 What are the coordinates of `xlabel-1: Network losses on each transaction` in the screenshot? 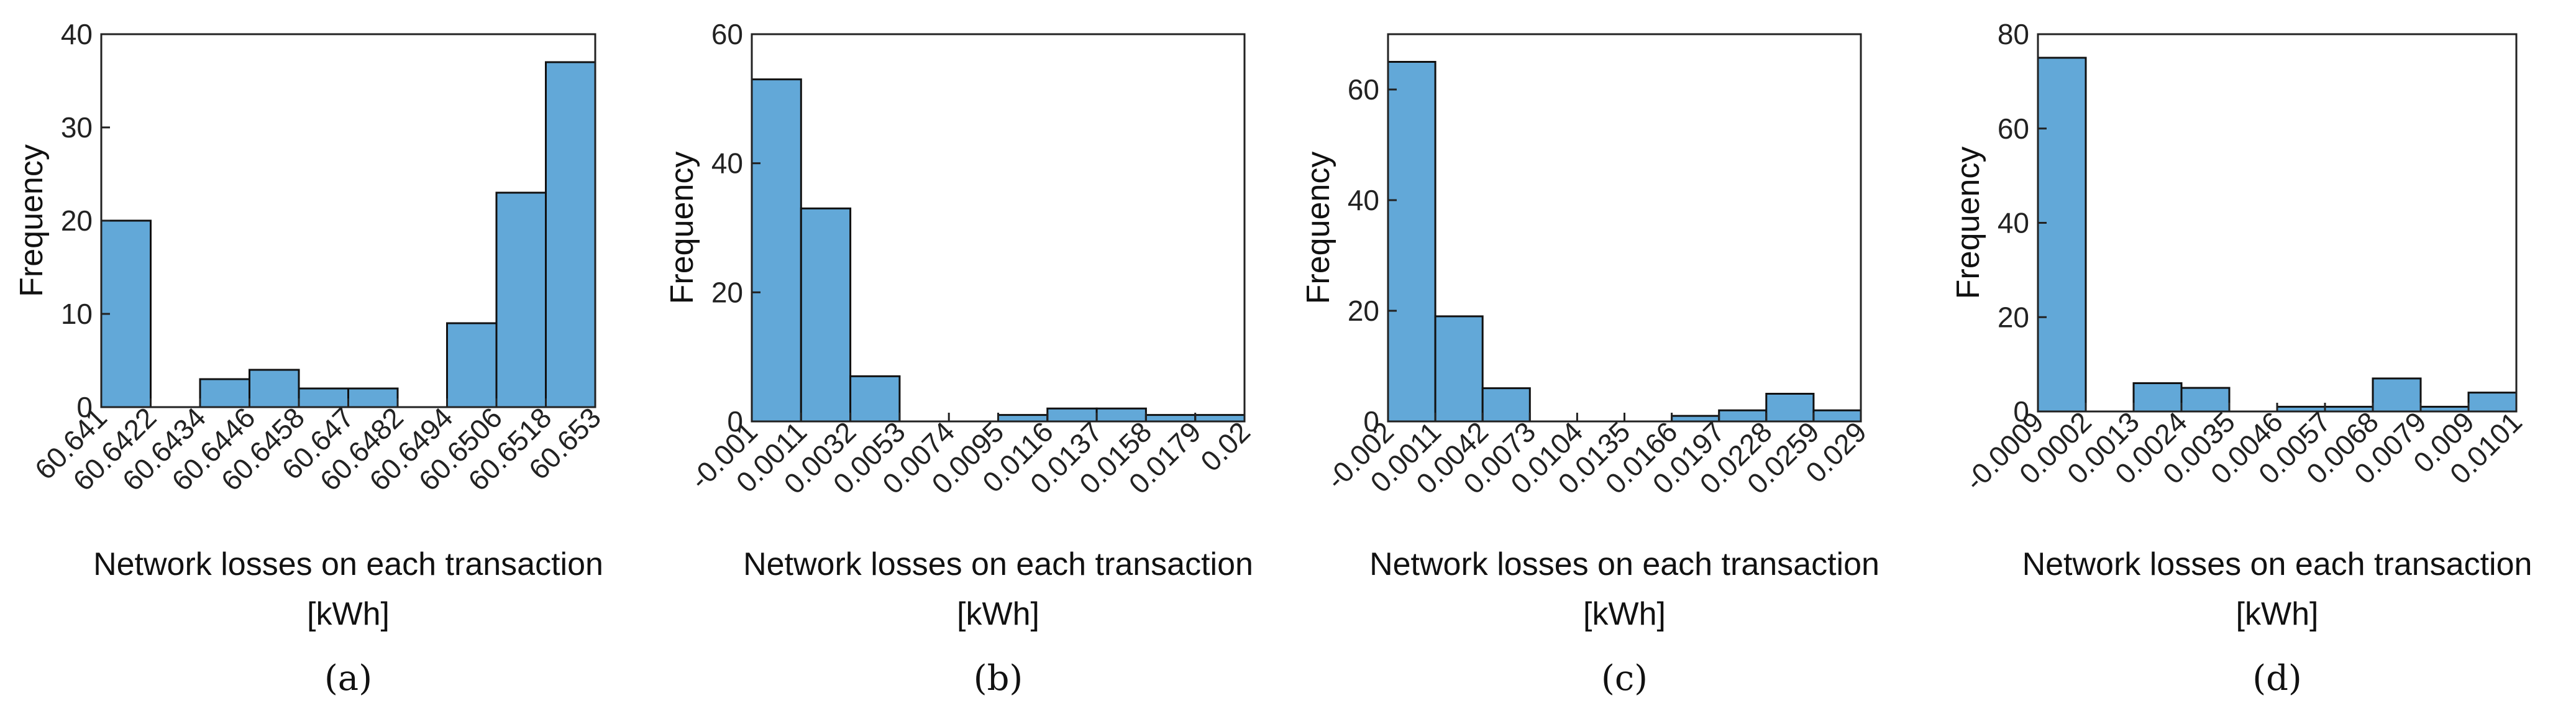 It's located at (998, 564).